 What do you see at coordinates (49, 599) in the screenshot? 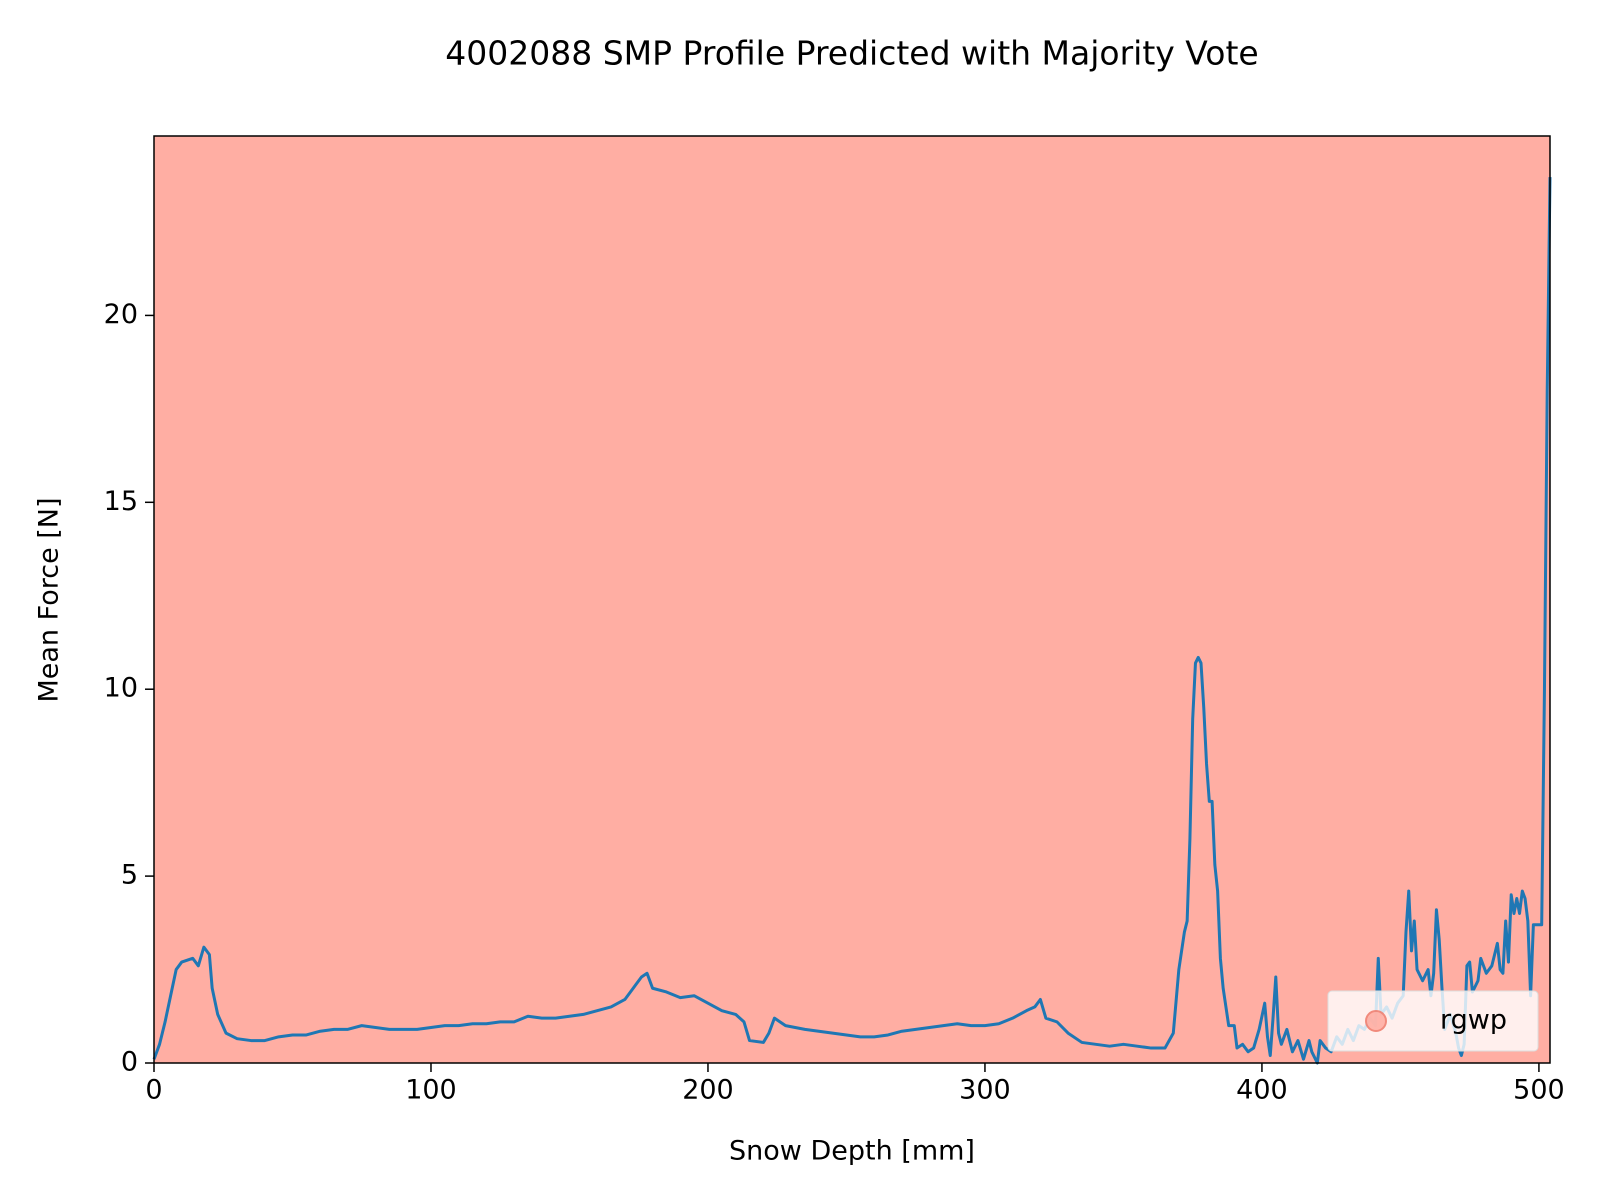
I see `y-axis-label: Mean Force [N]` at bounding box center [49, 599].